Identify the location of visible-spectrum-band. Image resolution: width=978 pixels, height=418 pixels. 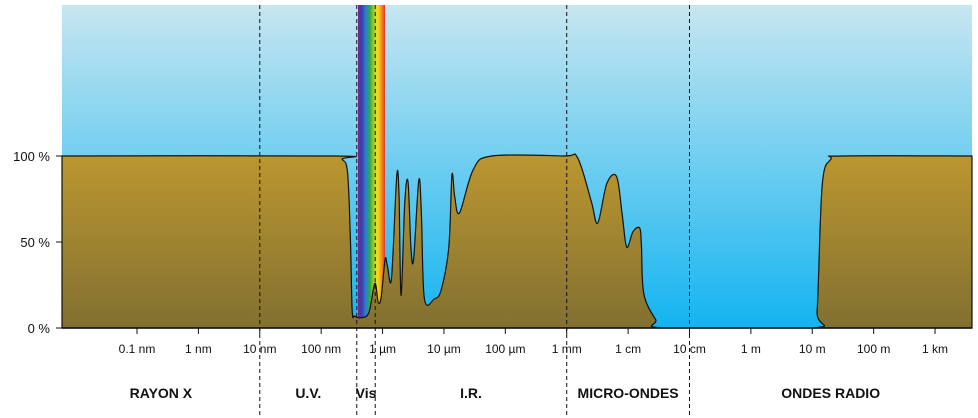
(371, 166).